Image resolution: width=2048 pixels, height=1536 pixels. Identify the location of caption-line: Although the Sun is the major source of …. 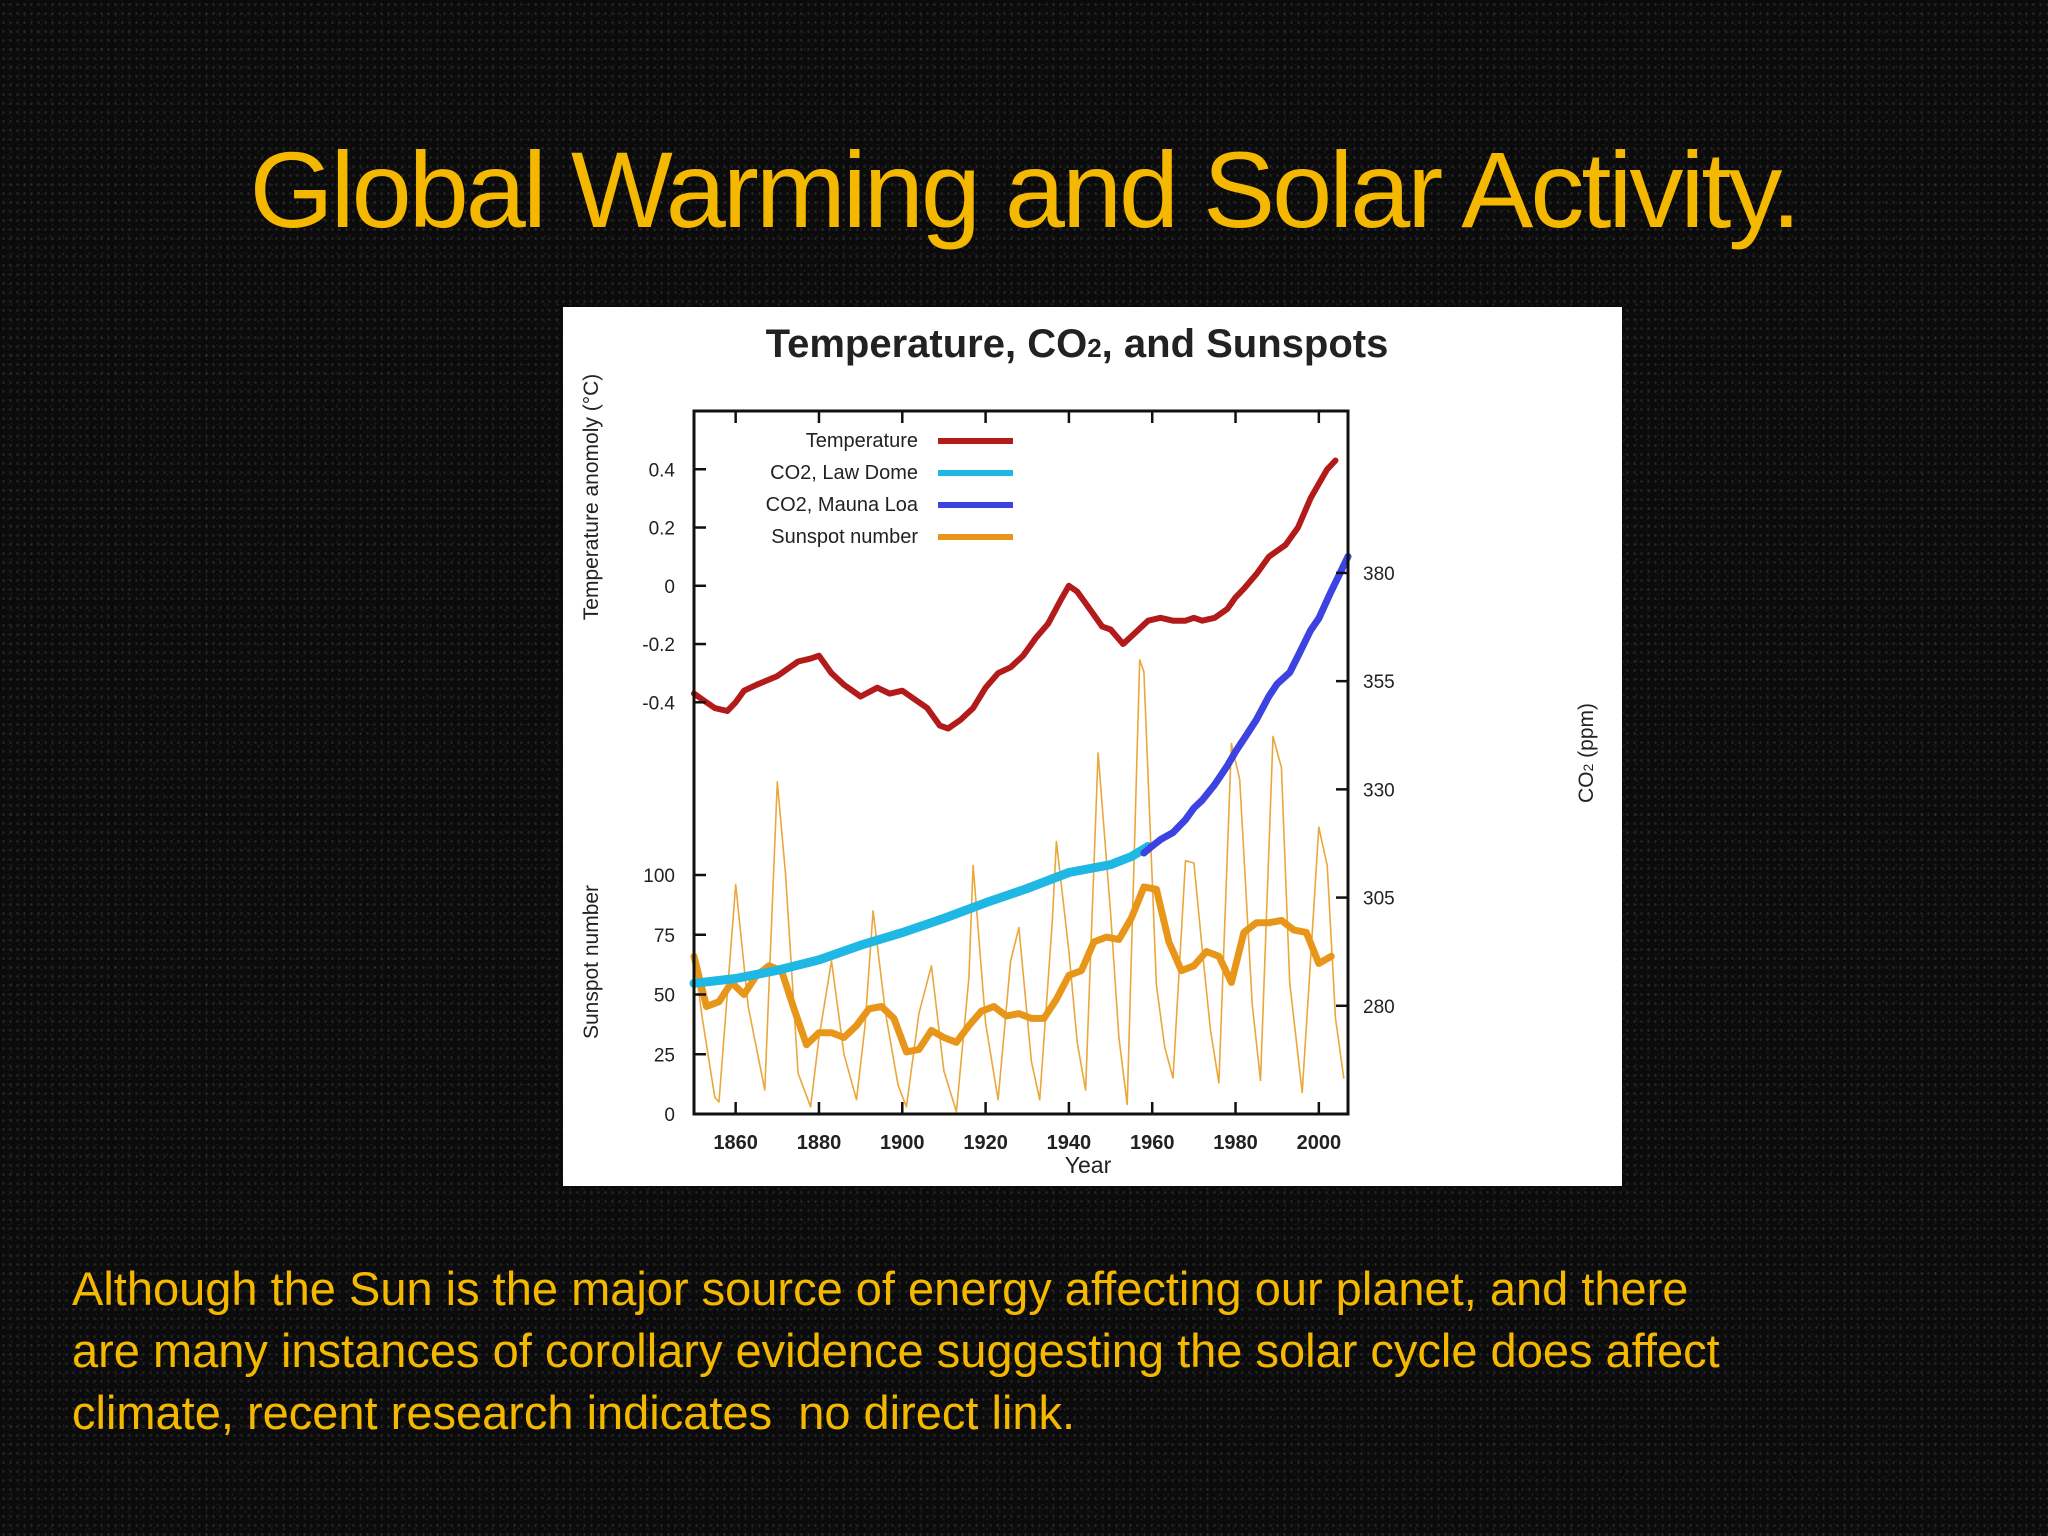
(880, 1288).